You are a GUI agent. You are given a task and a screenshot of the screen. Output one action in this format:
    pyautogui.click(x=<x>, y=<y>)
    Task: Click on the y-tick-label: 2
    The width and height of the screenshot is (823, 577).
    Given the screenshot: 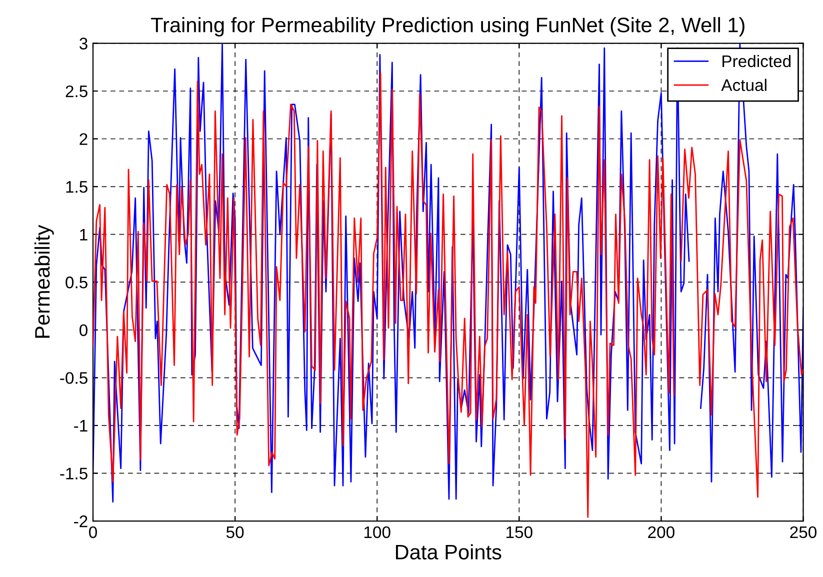 What is the action you would take?
    pyautogui.click(x=84, y=139)
    